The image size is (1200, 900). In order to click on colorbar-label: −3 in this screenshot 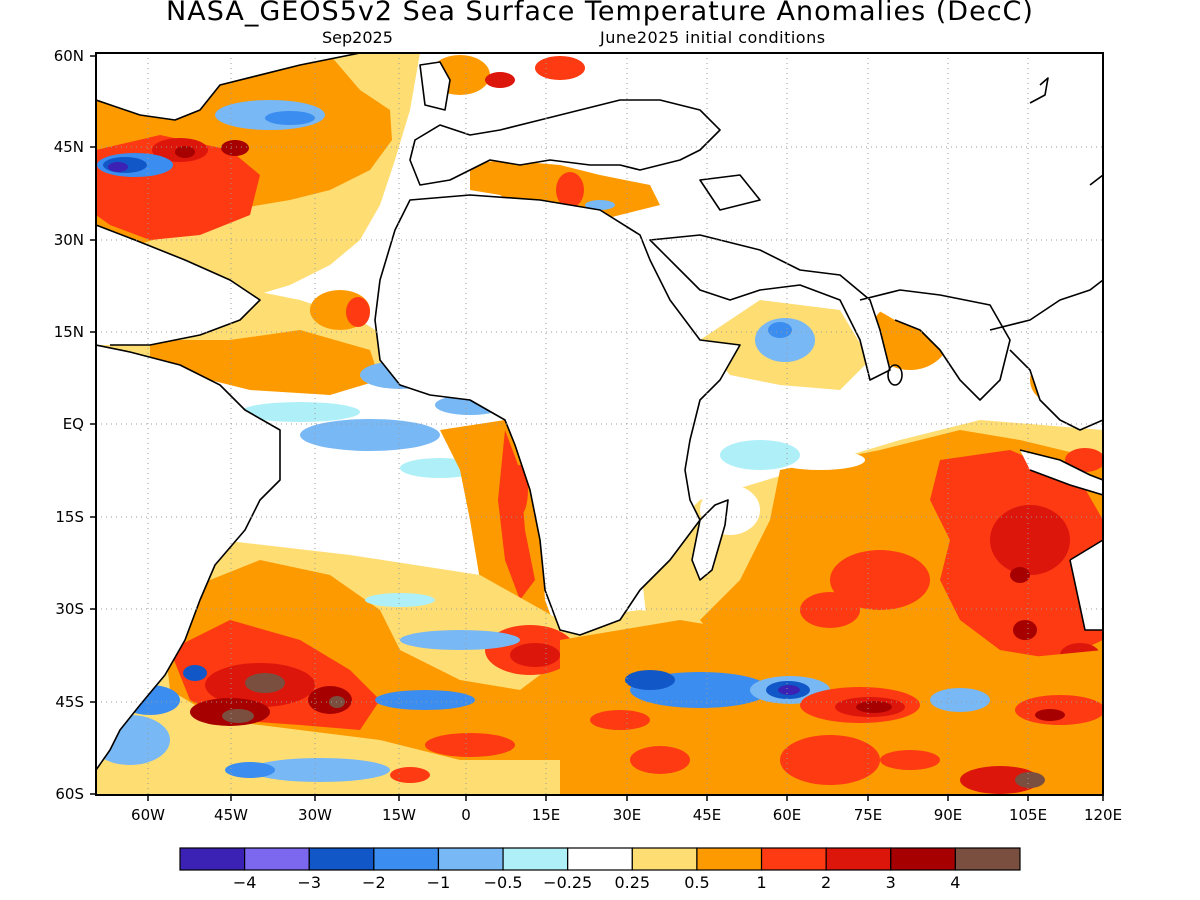, I will do `click(309, 882)`.